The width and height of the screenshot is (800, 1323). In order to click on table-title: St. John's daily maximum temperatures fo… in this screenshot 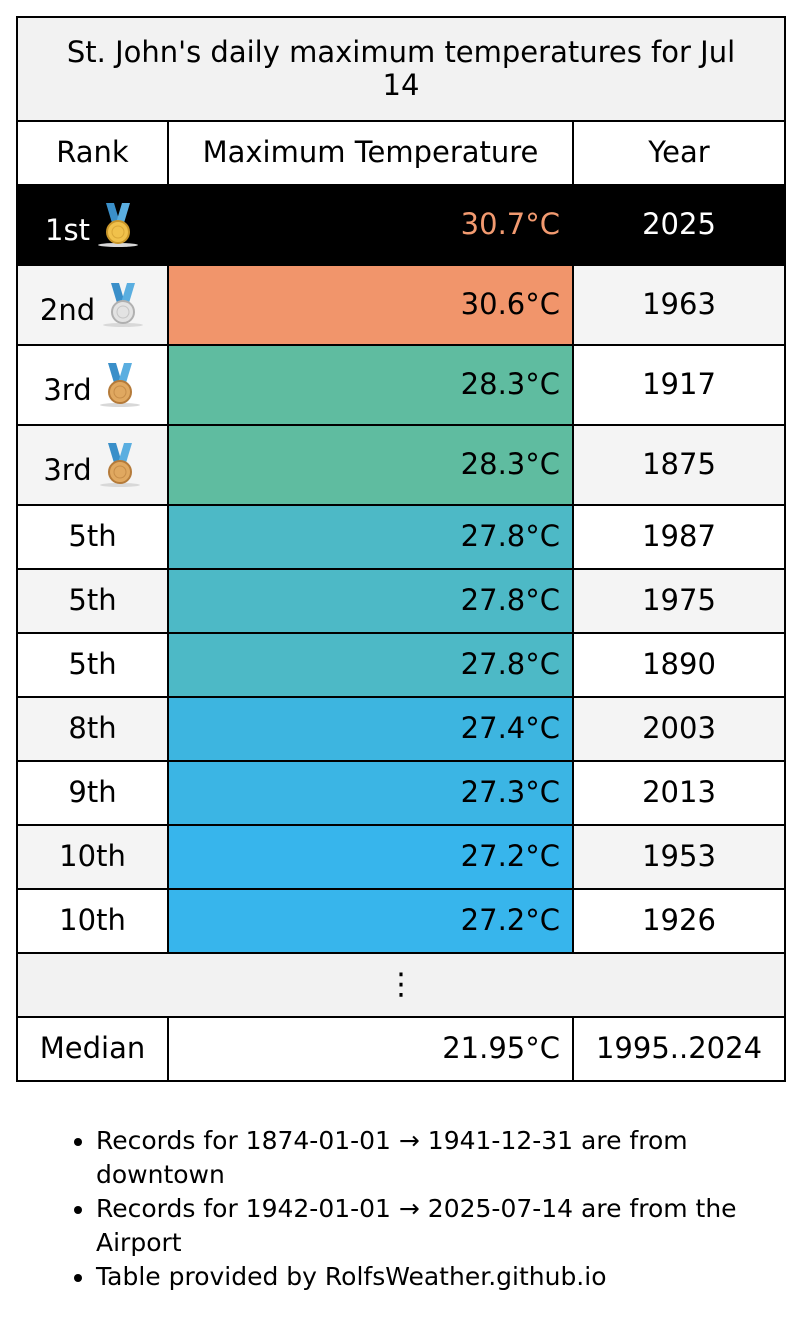, I will do `click(401, 69)`.